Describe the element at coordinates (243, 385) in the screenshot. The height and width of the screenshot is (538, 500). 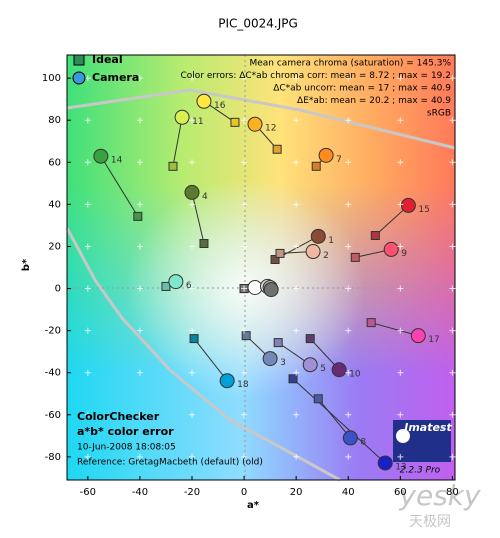
I see `point-label: 18` at that location.